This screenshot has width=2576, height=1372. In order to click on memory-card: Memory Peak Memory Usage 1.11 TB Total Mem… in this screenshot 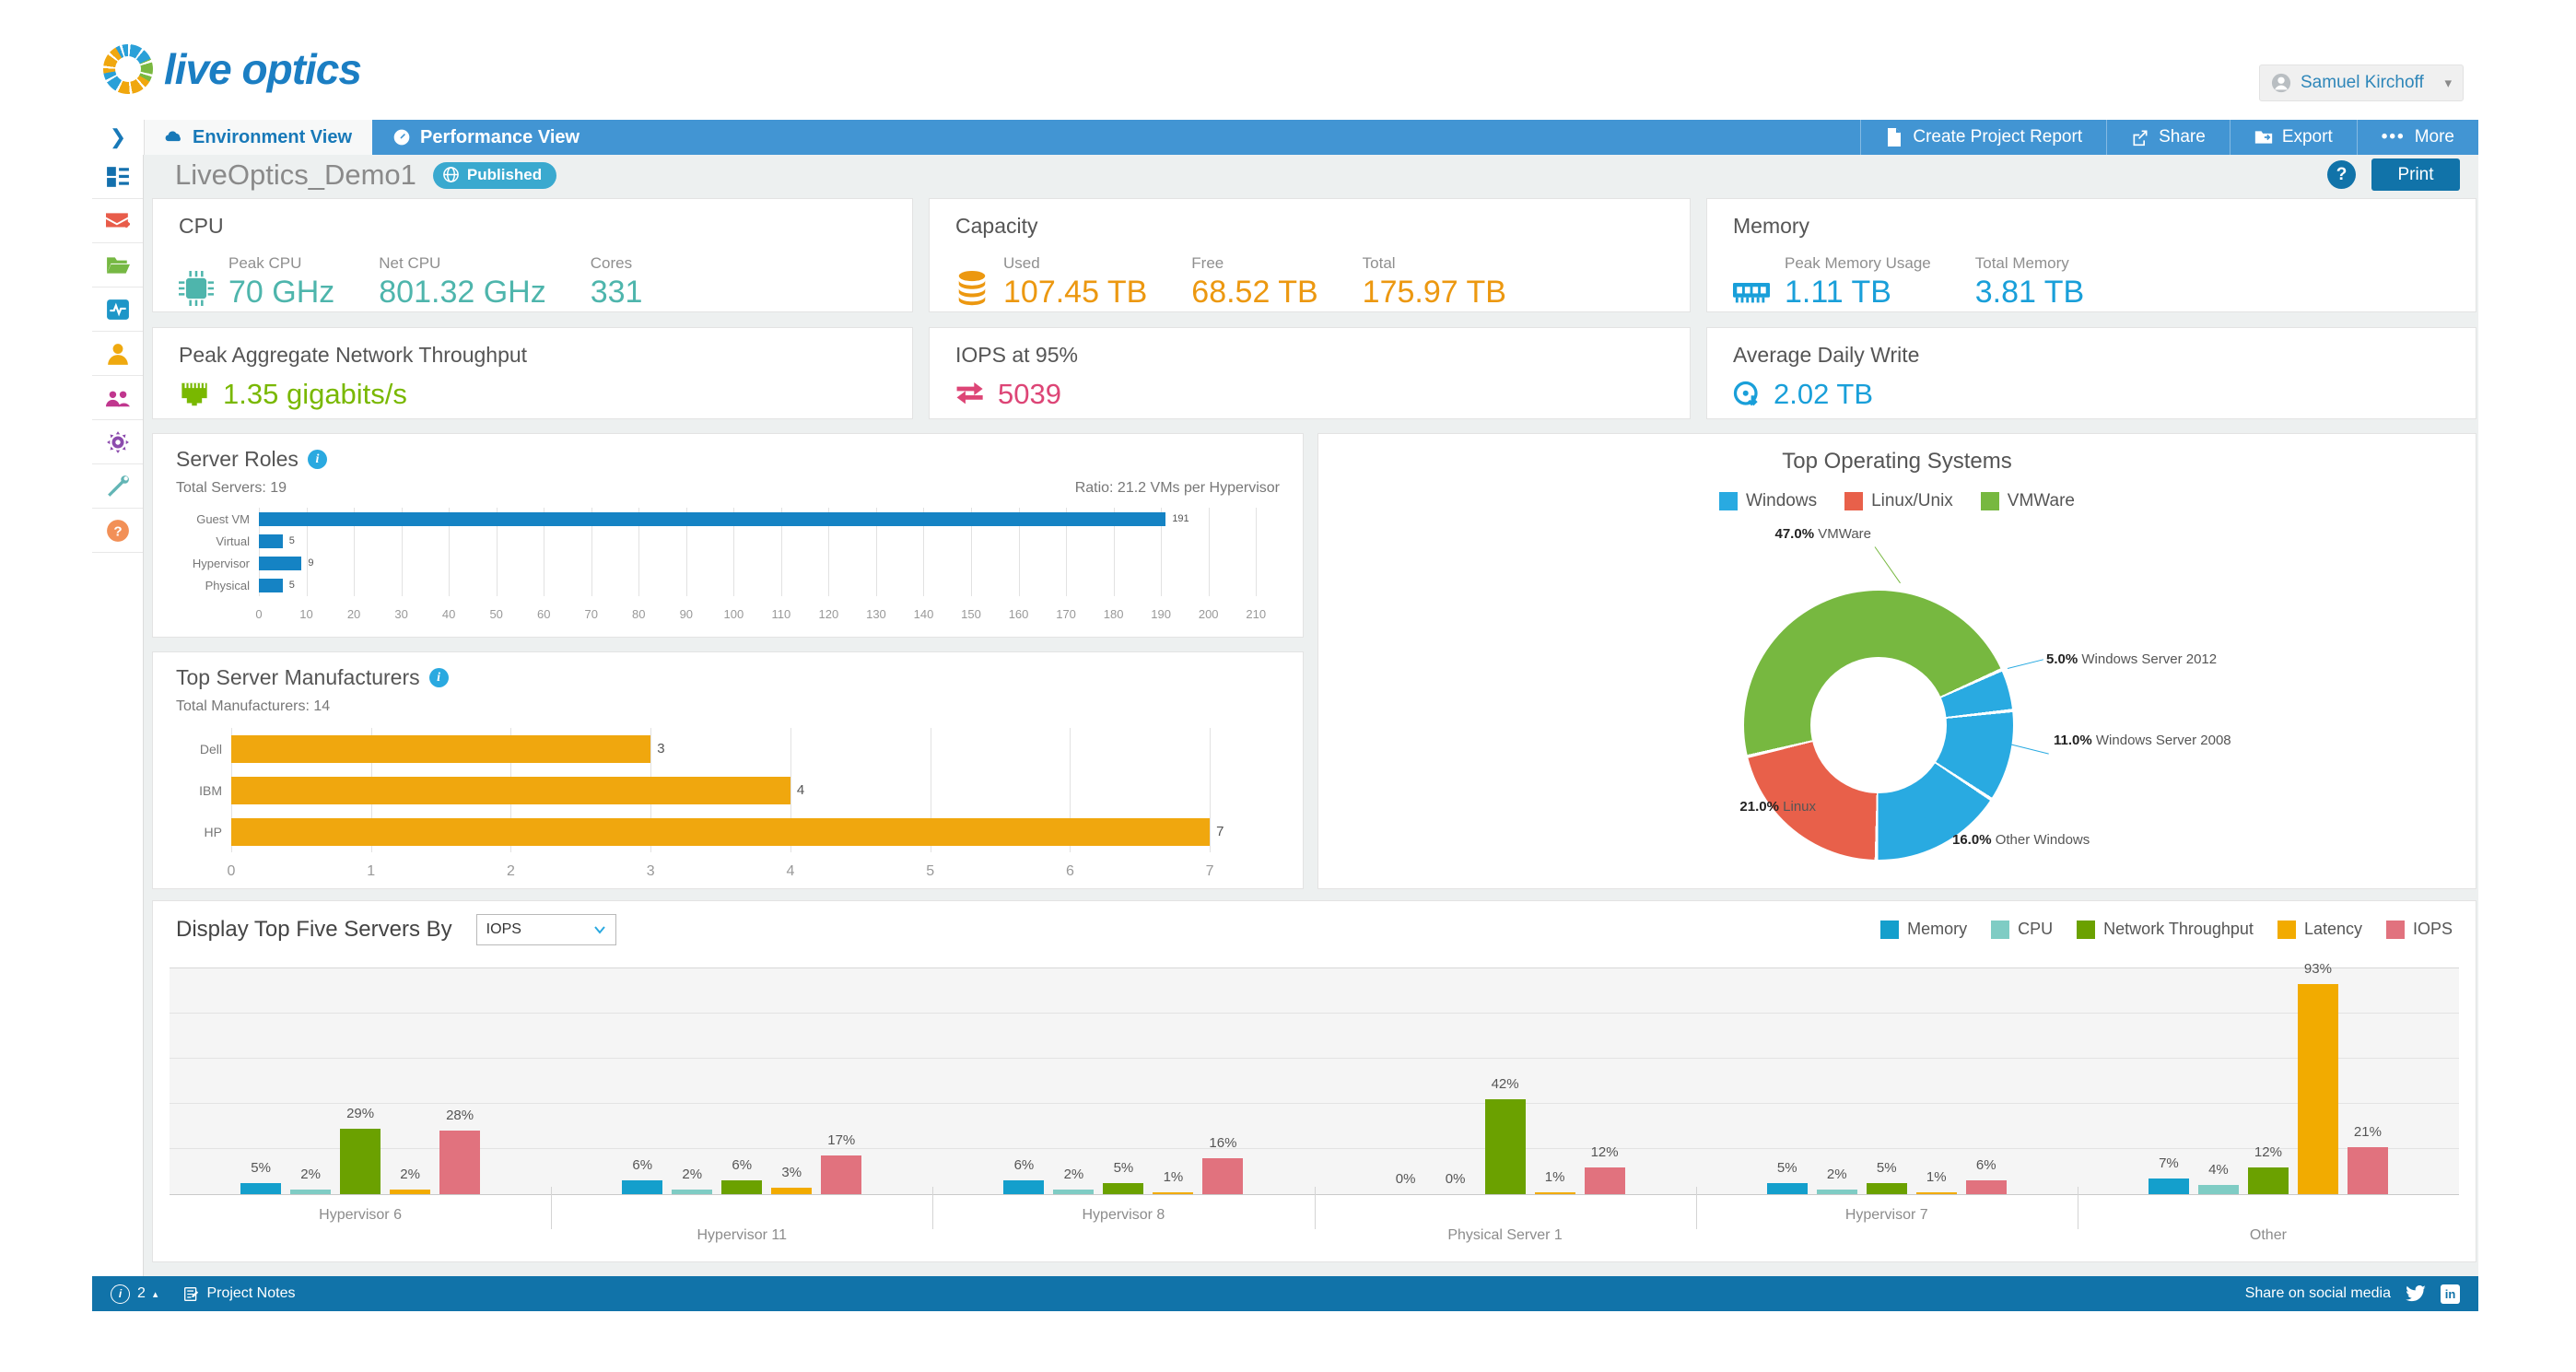, I will do `click(2091, 255)`.